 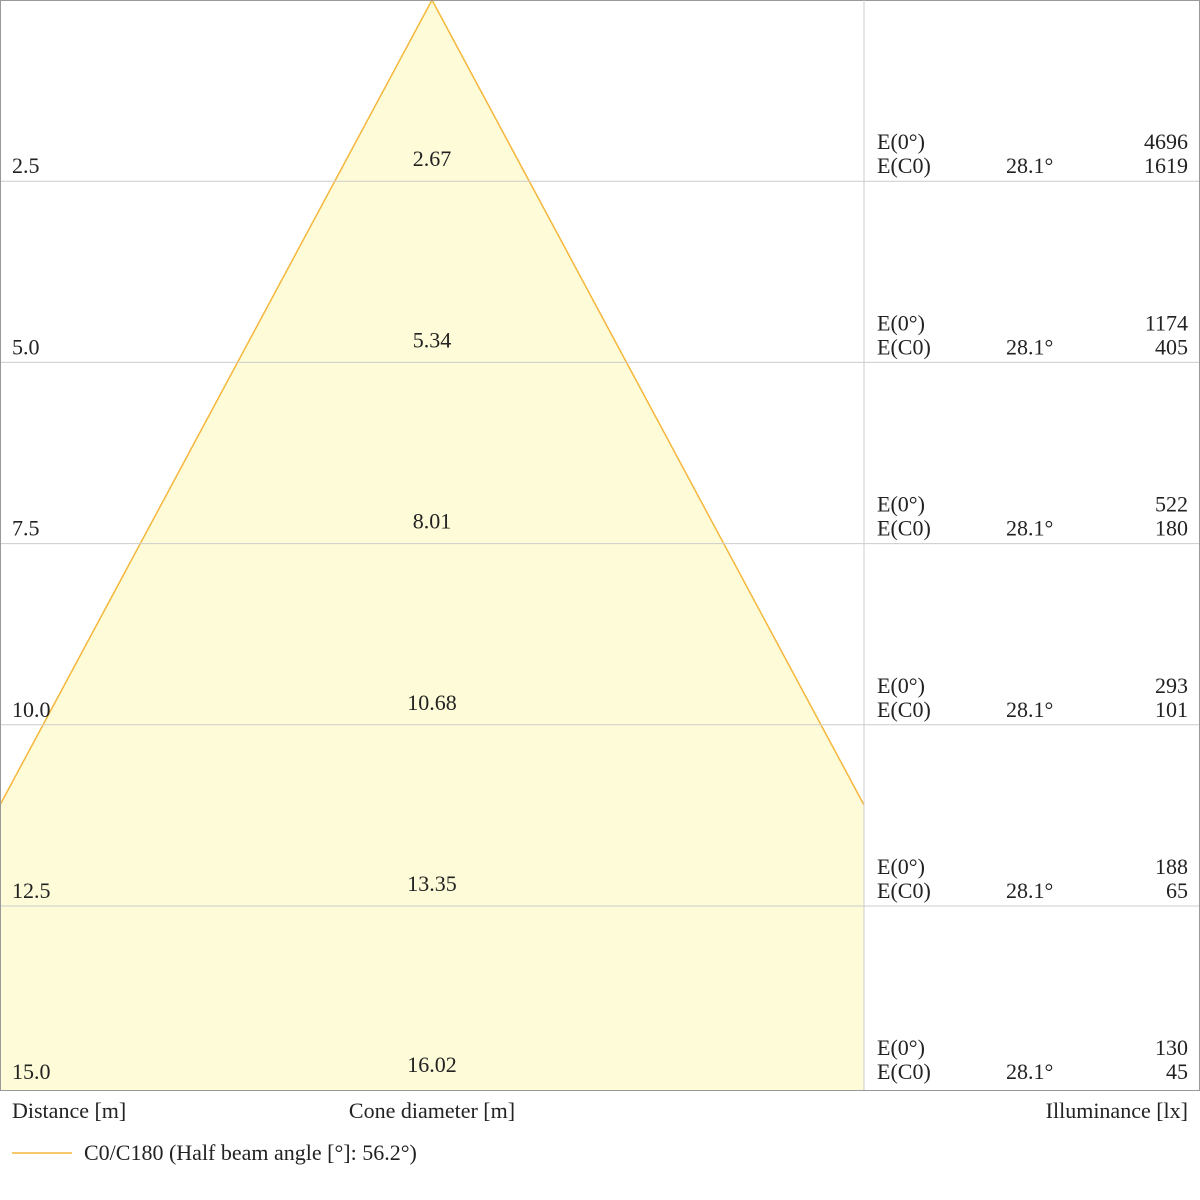 What do you see at coordinates (1171, 709) in the screenshot?
I see `ec0-value: 101` at bounding box center [1171, 709].